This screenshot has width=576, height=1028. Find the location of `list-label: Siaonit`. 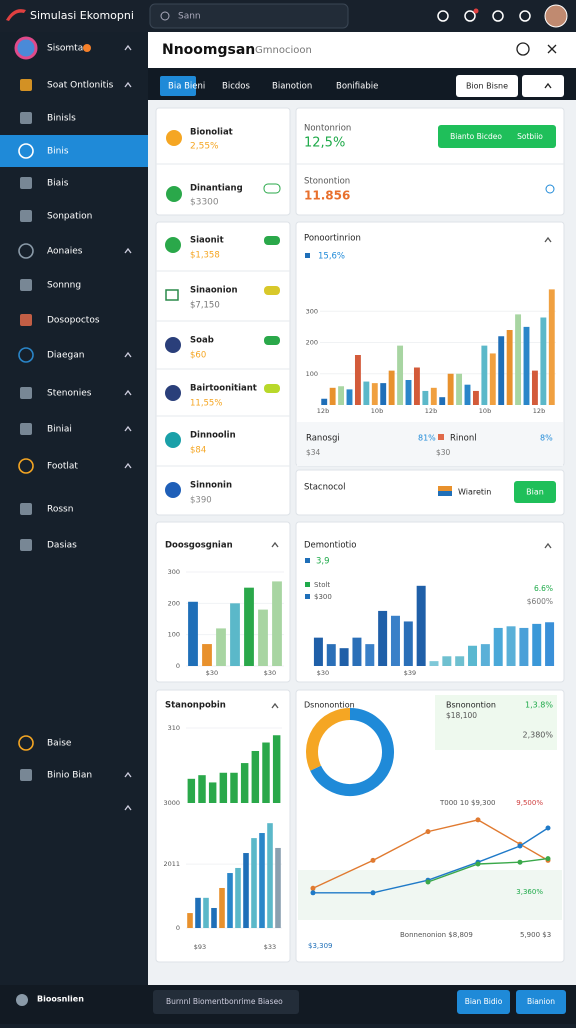

list-label: Siaonit is located at coordinates (207, 241).